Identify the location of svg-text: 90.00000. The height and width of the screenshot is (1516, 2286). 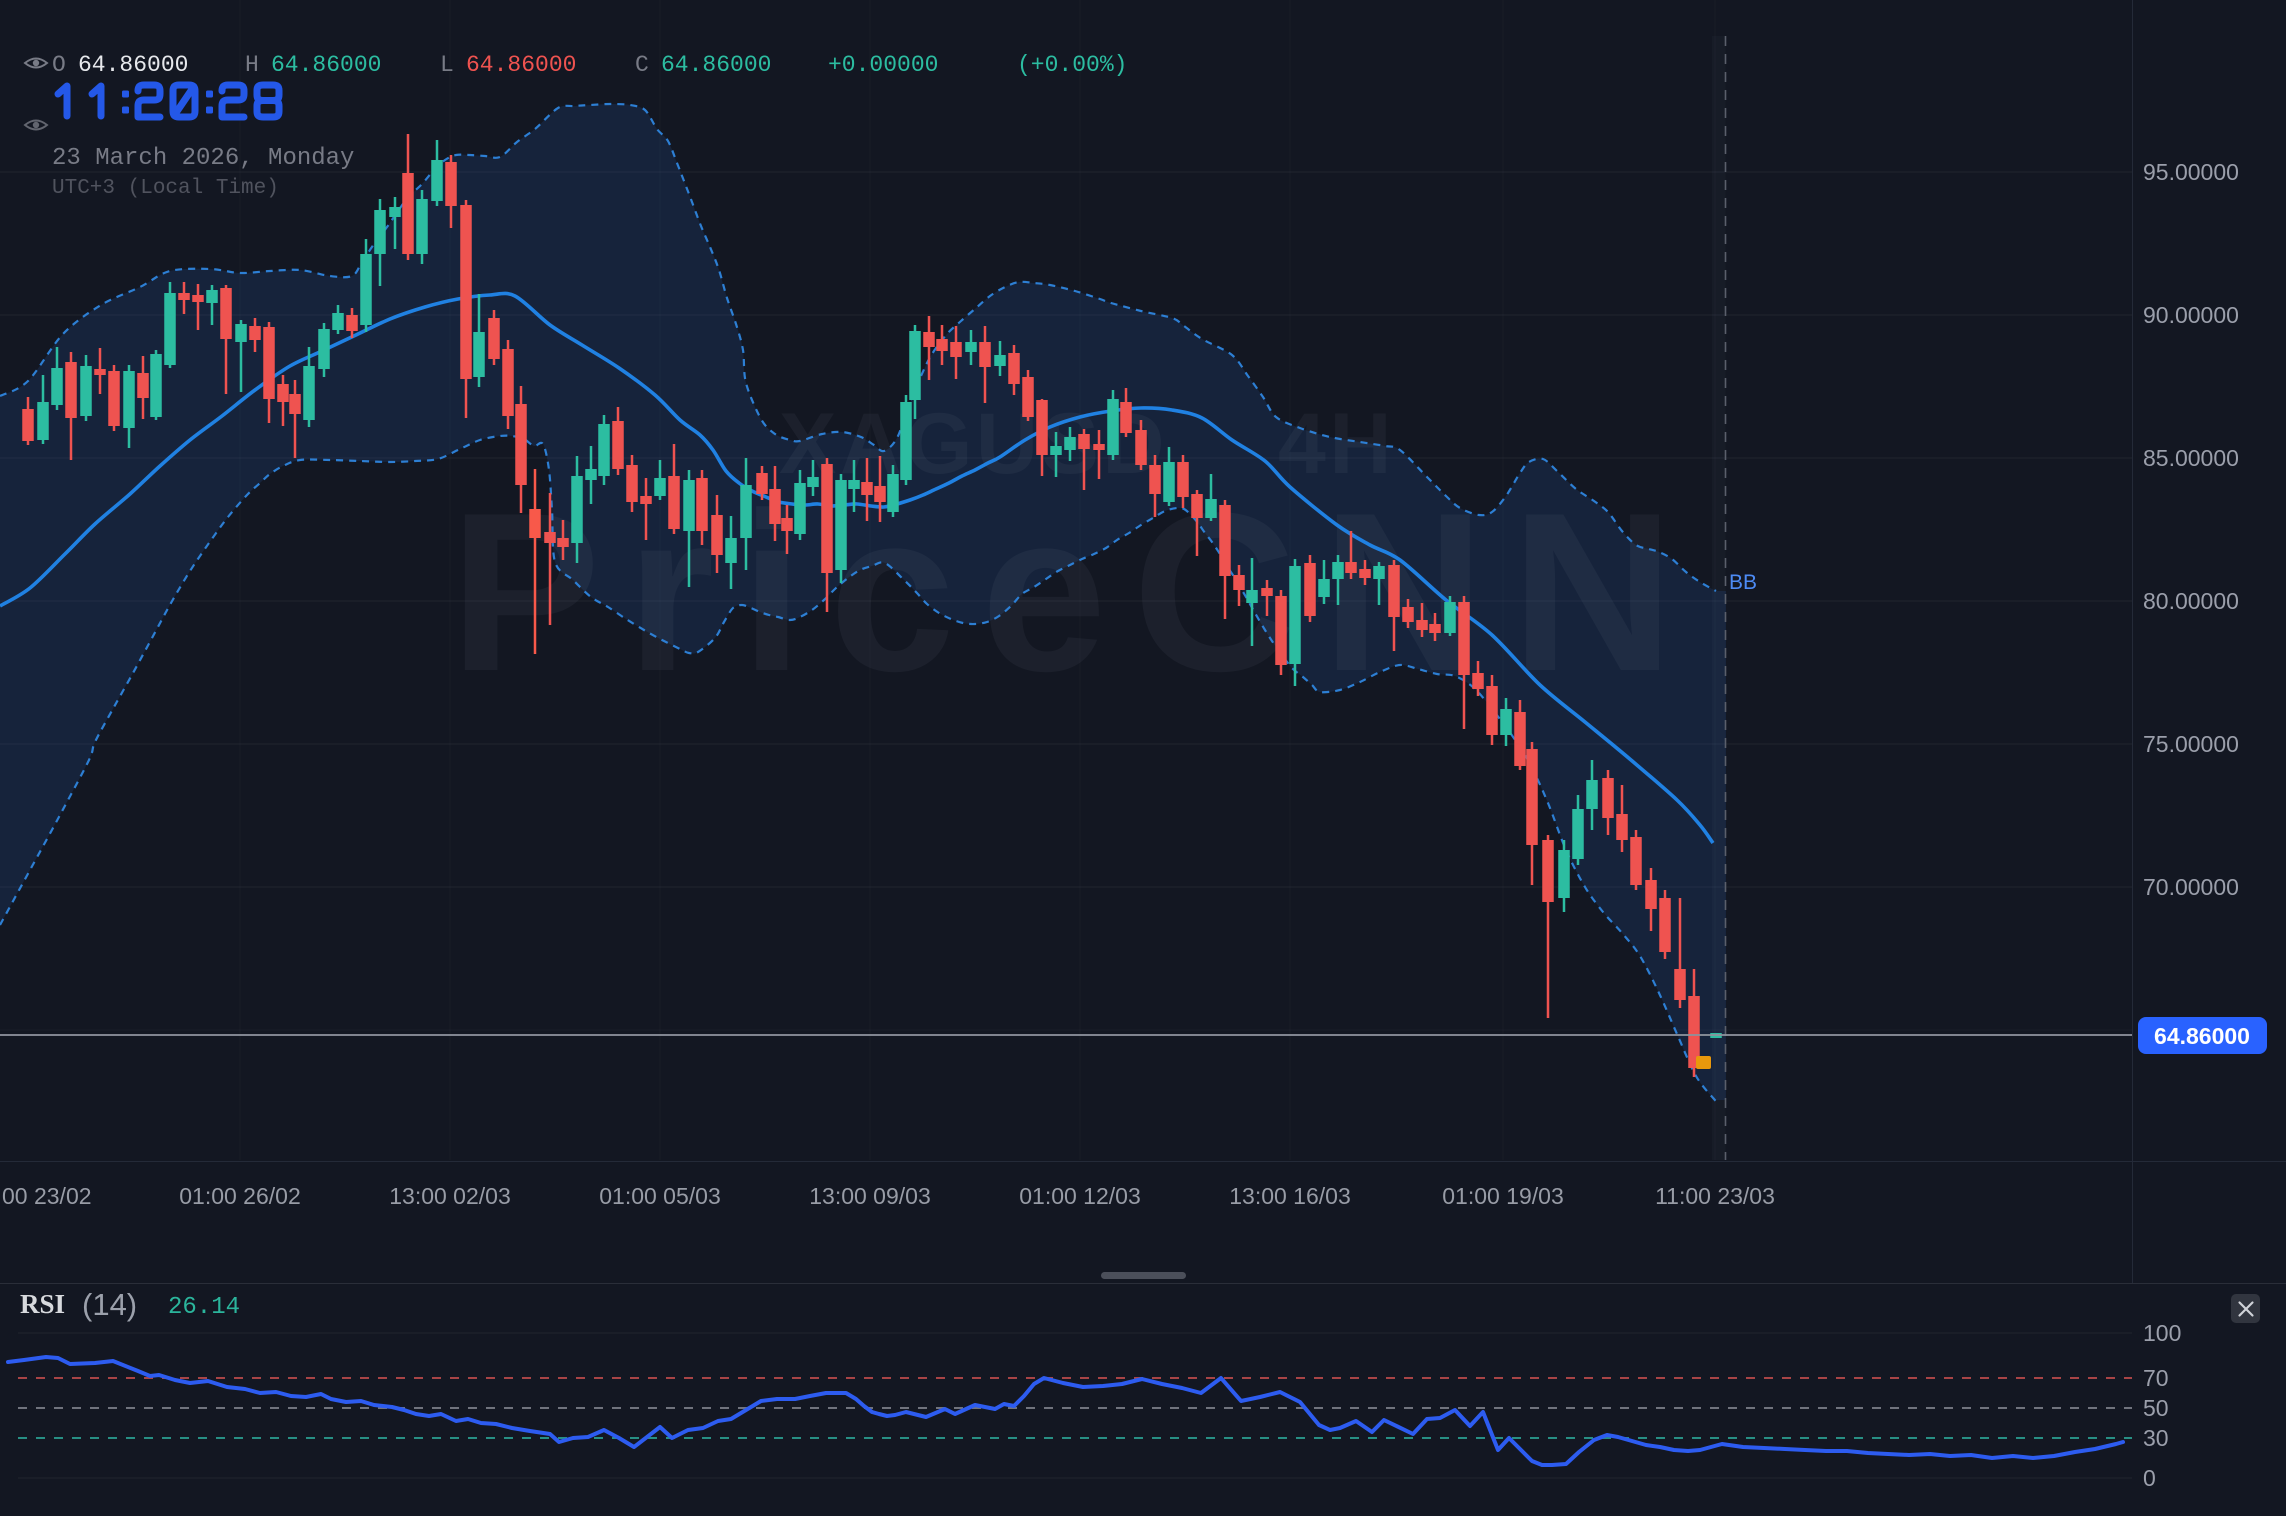
(2191, 315).